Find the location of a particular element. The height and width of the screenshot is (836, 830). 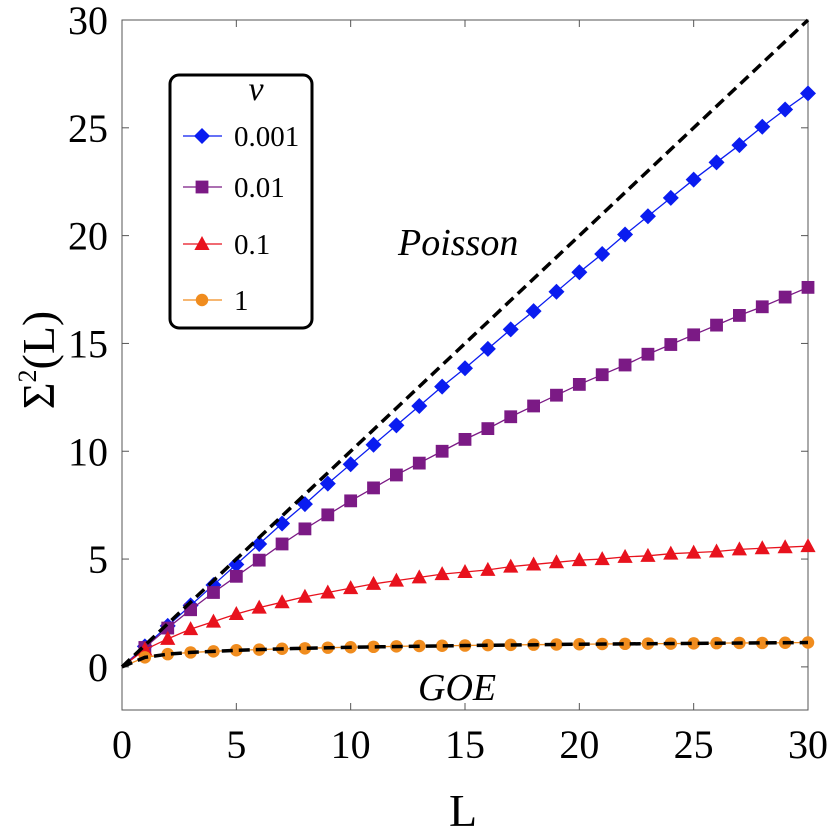

x-tick-label: 15 is located at coordinates (465, 744).